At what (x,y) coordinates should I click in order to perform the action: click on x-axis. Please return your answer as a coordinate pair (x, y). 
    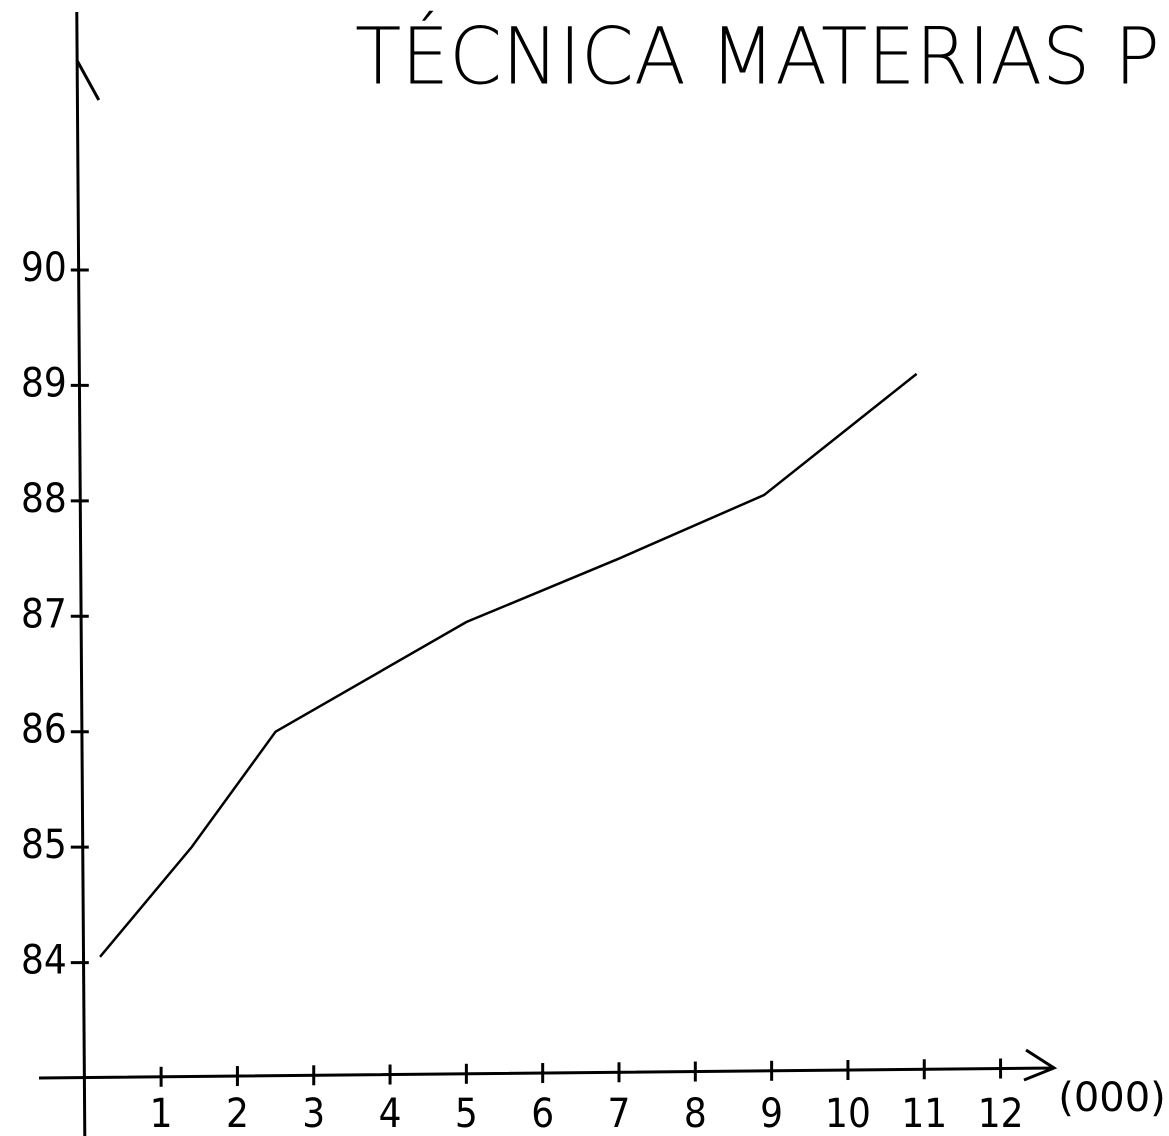
    Looking at the image, I should click on (548, 1065).